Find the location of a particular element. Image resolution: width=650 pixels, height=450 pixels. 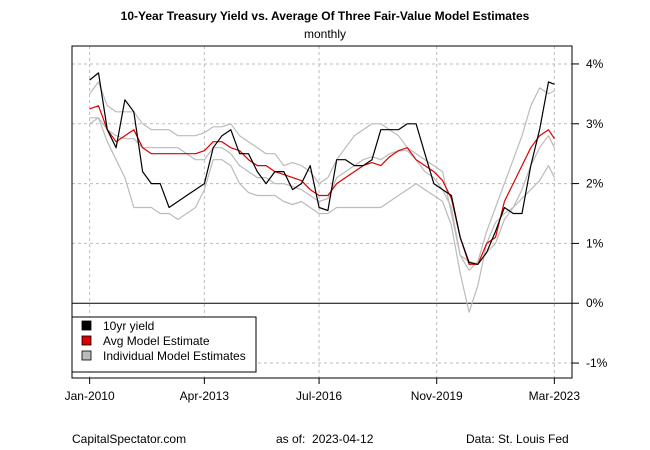

legend-label: Individual Model Estimates is located at coordinates (174, 356).